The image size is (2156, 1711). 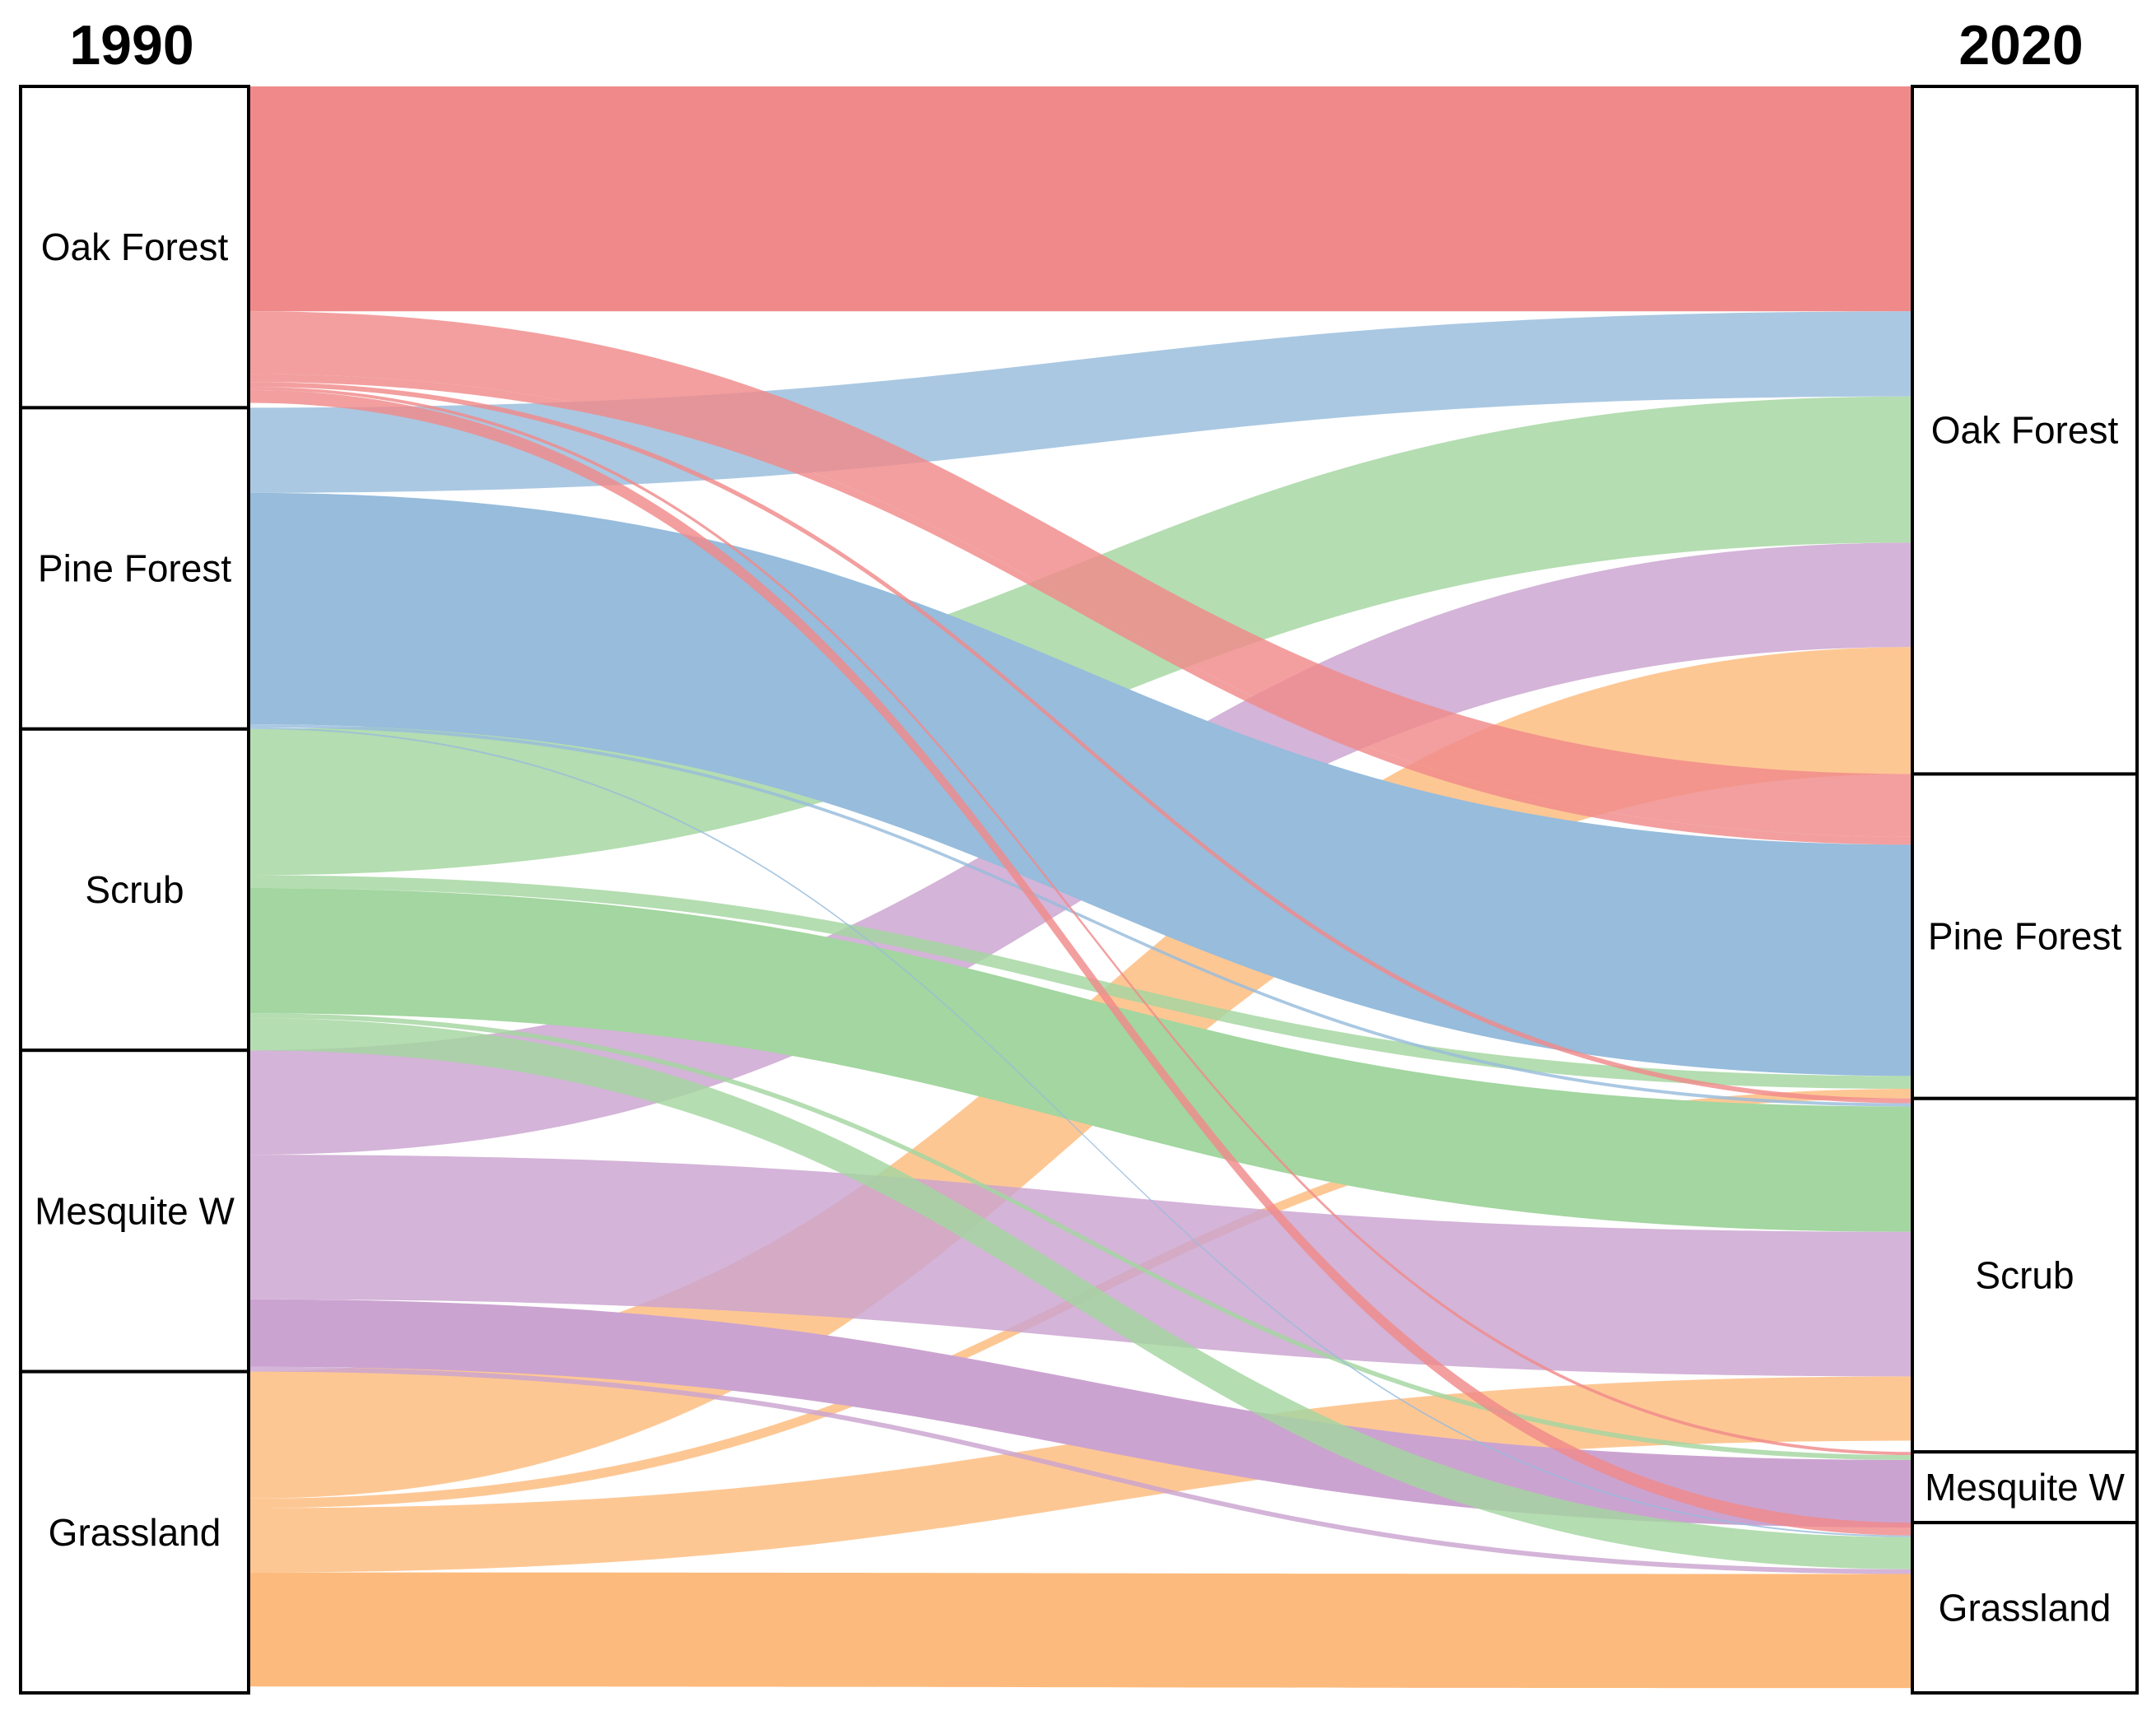 I want to click on node-1990-grassland, so click(x=134, y=1532).